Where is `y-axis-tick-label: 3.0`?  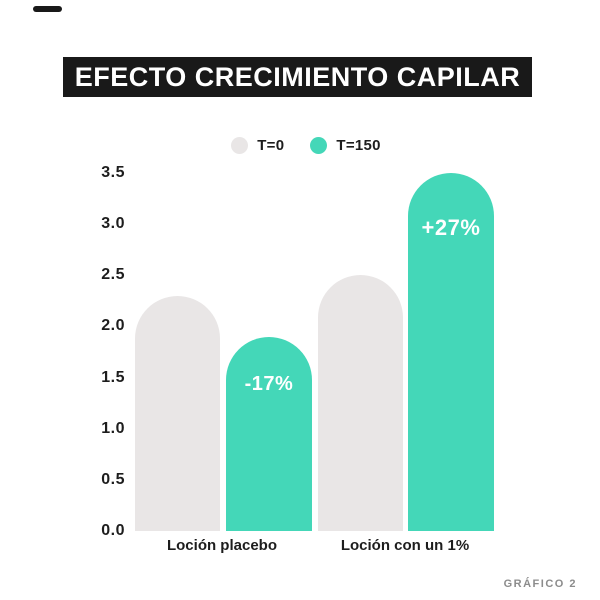
y-axis-tick-label: 3.0 is located at coordinates (113, 224).